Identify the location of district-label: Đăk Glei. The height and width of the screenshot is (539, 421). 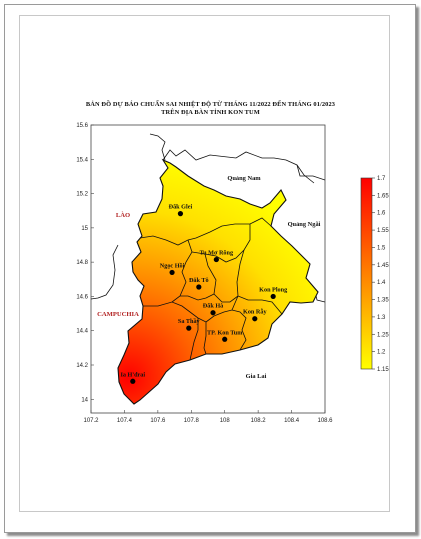
(181, 207).